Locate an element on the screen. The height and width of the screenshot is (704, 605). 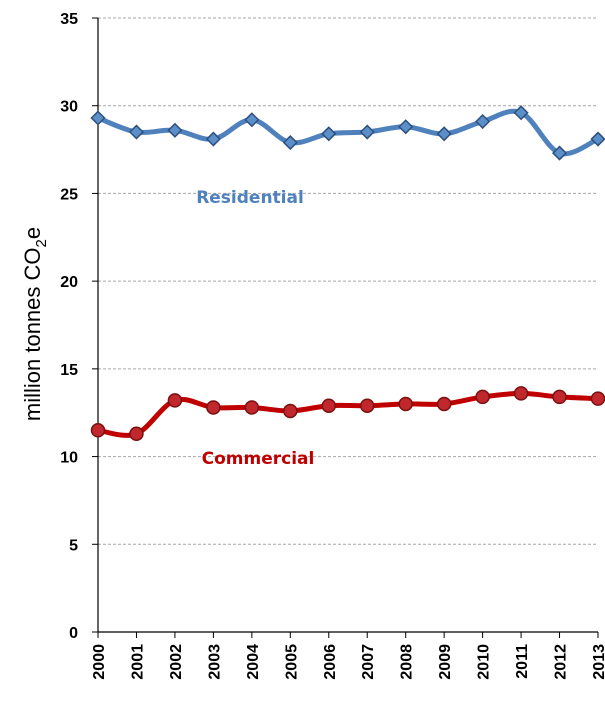
x-tick-label: 2009 is located at coordinates (445, 662).